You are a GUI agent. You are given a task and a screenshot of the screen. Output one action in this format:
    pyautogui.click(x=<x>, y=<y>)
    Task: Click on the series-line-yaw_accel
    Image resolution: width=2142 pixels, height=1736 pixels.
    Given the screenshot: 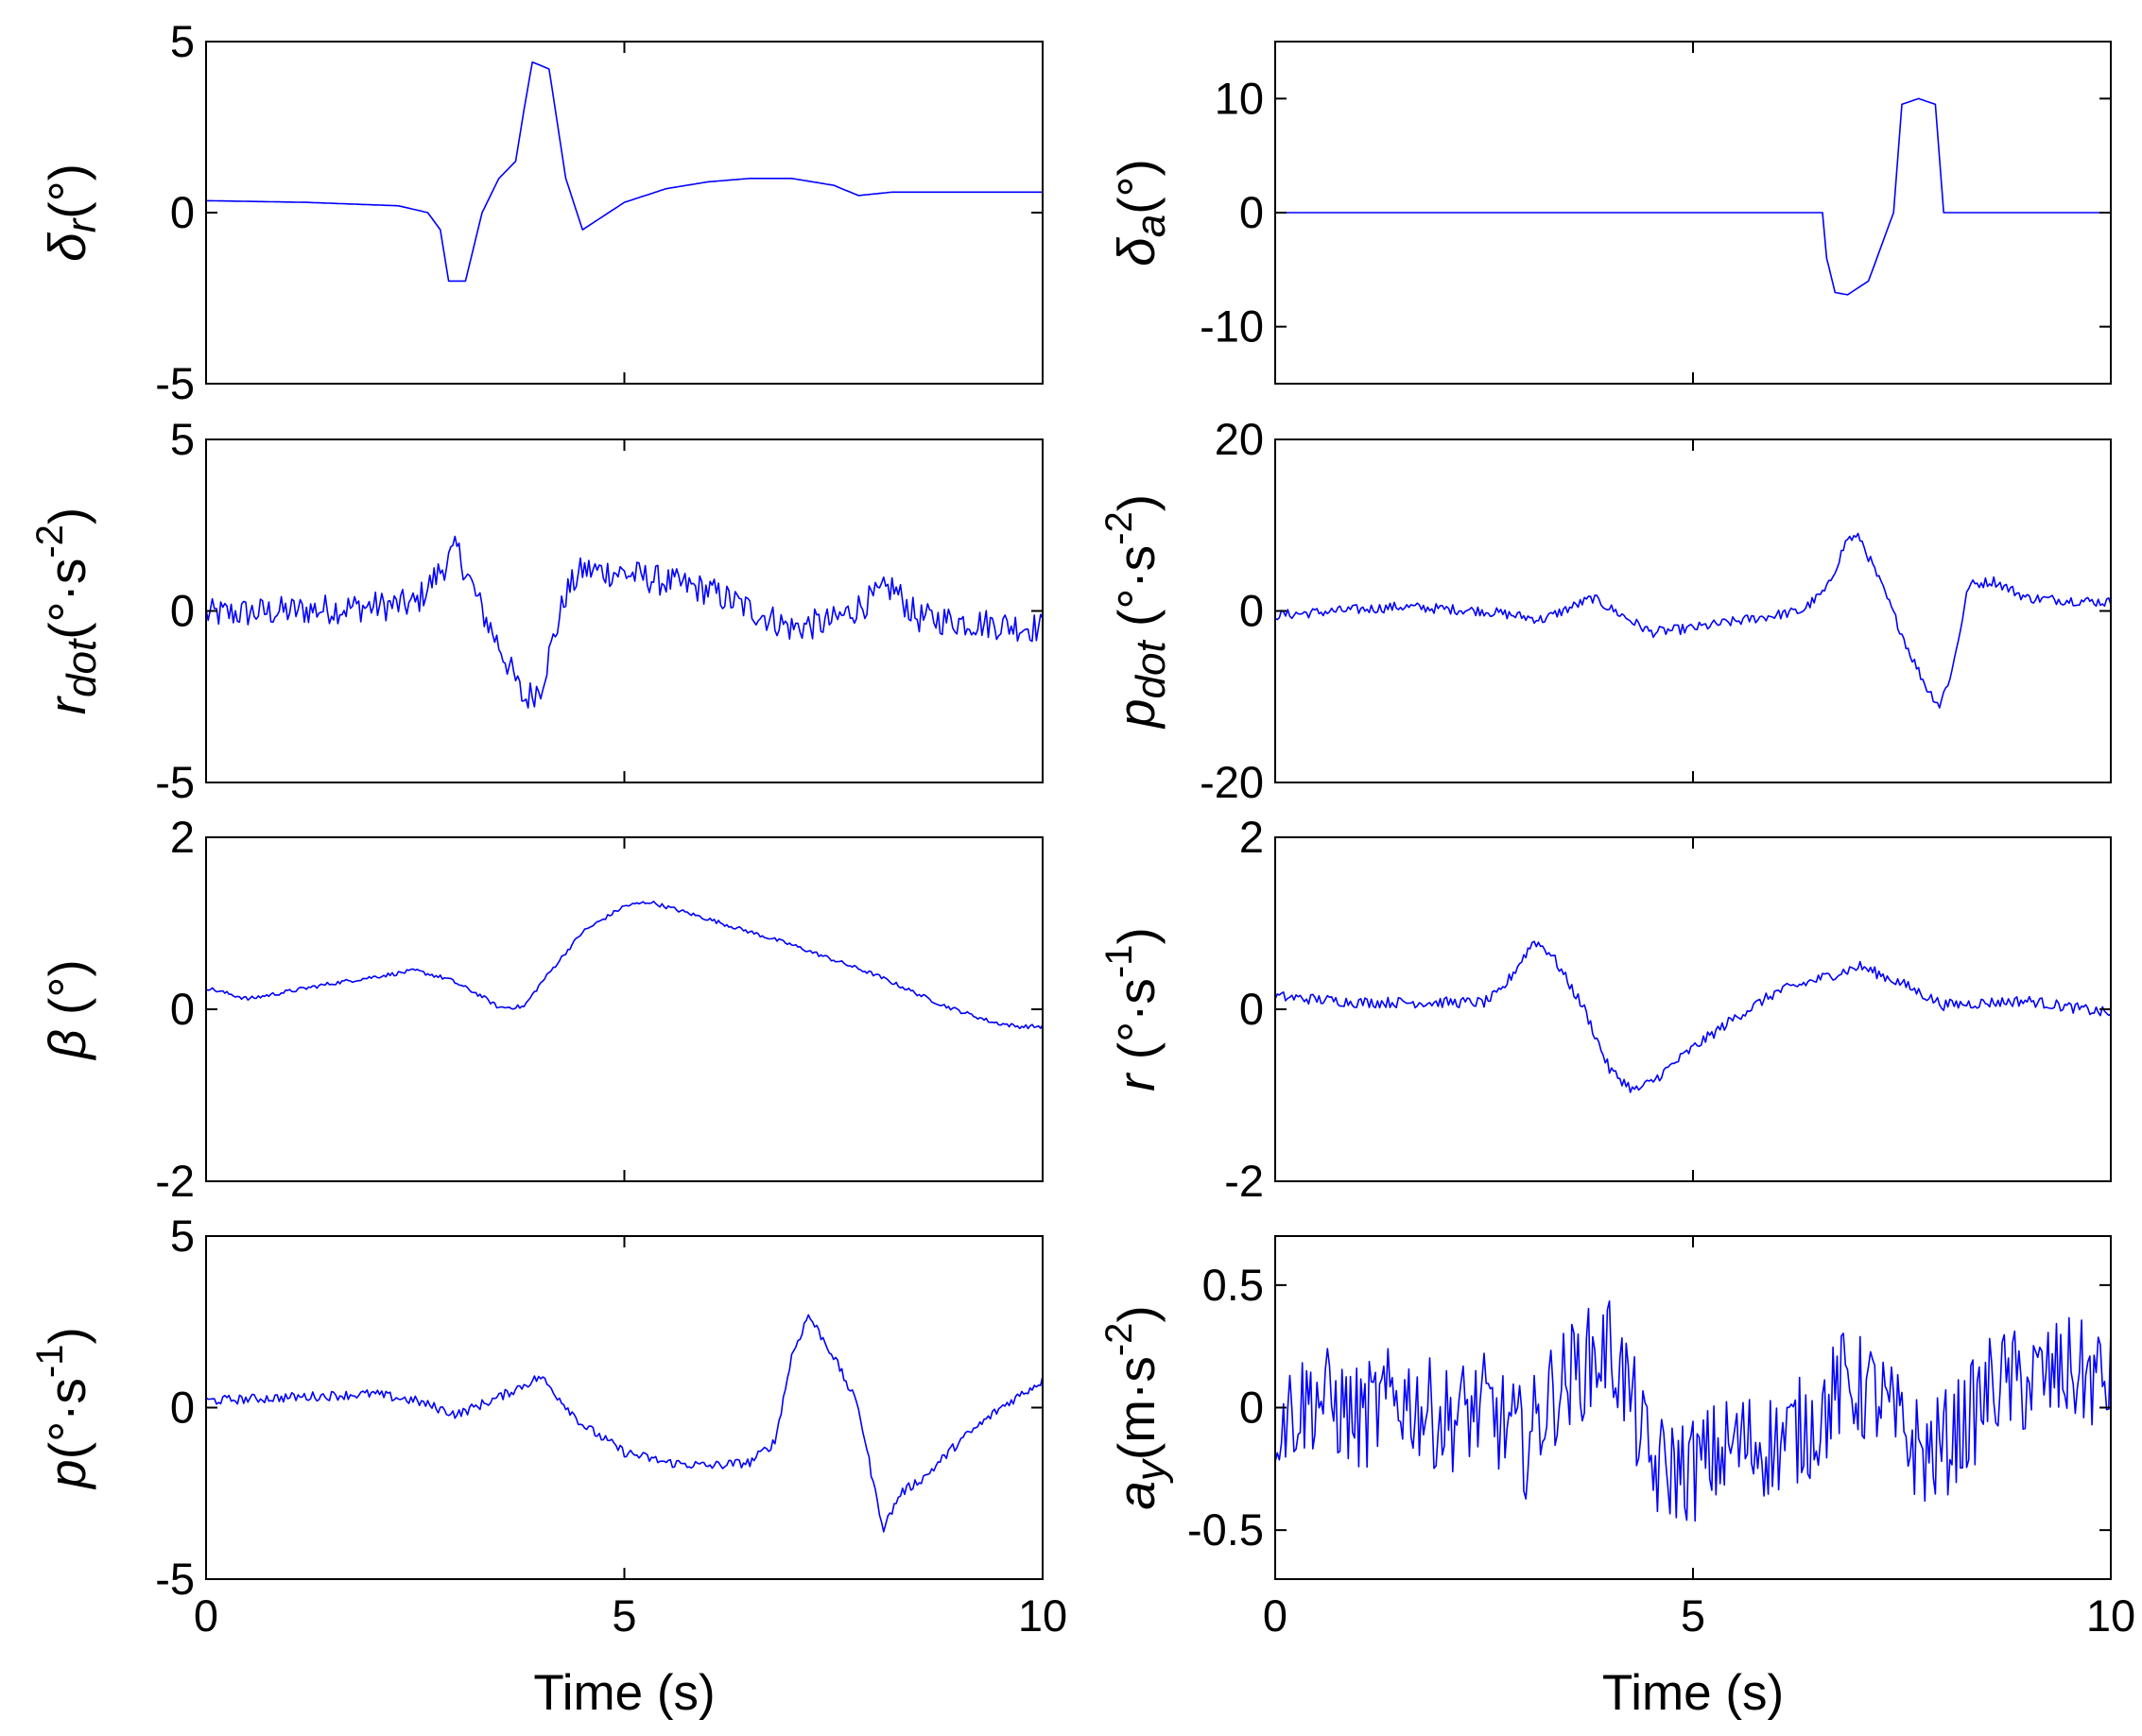 What is the action you would take?
    pyautogui.click(x=624, y=622)
    